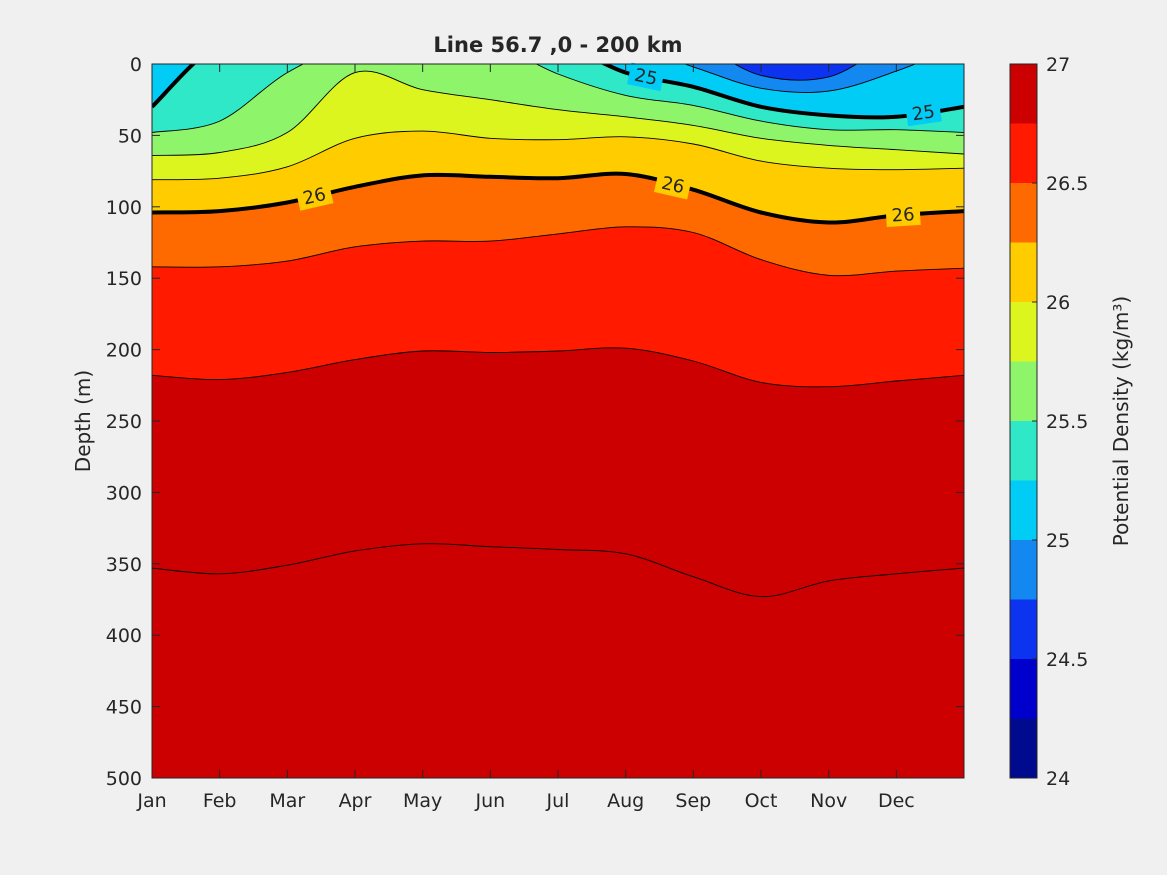 The width and height of the screenshot is (1167, 875). I want to click on x-tick-label: Nov, so click(828, 801).